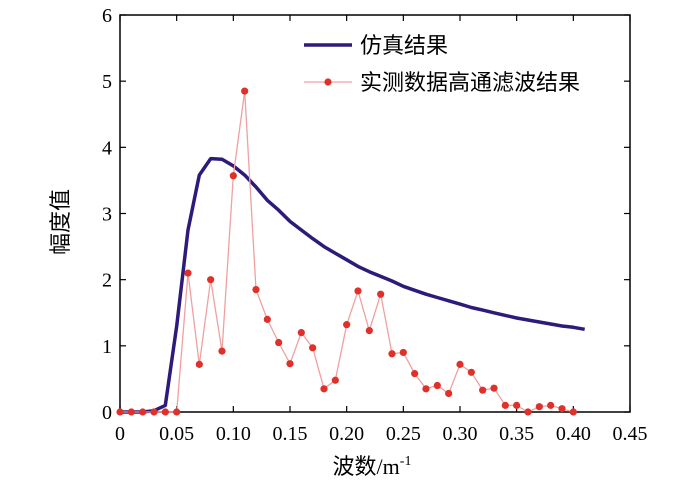  I want to click on x-axis-label-sup: -1, so click(406, 461).